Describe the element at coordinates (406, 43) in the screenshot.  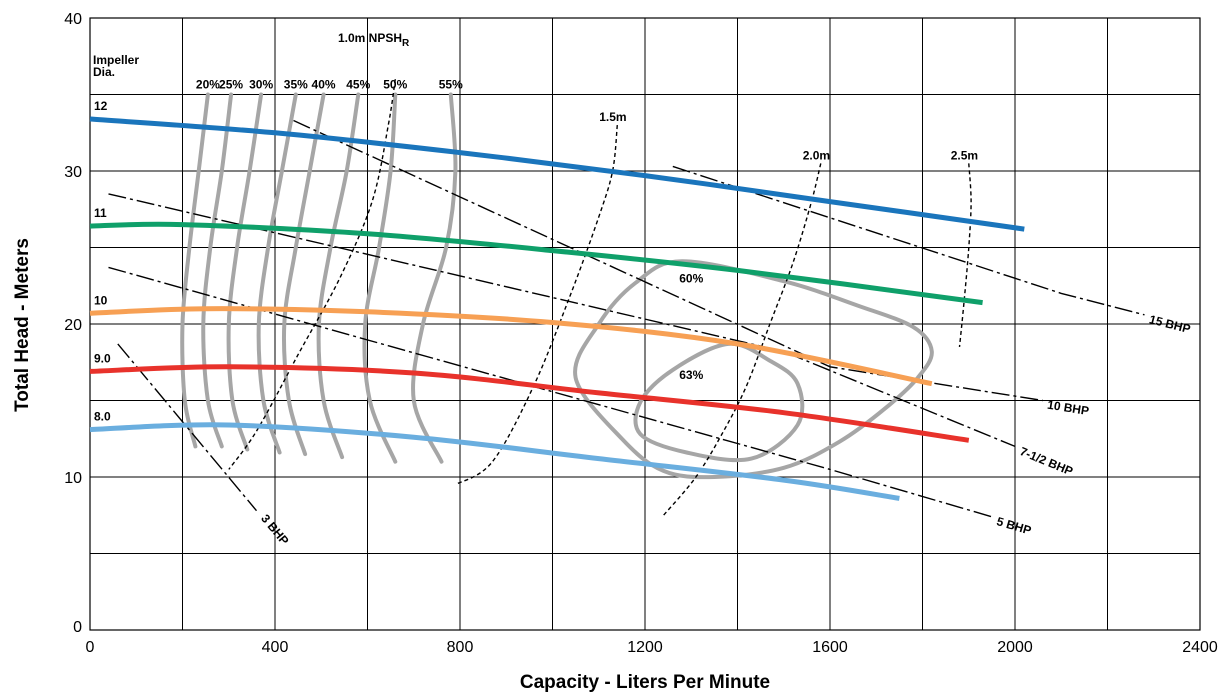
I see `npshr-title-sub: R` at that location.